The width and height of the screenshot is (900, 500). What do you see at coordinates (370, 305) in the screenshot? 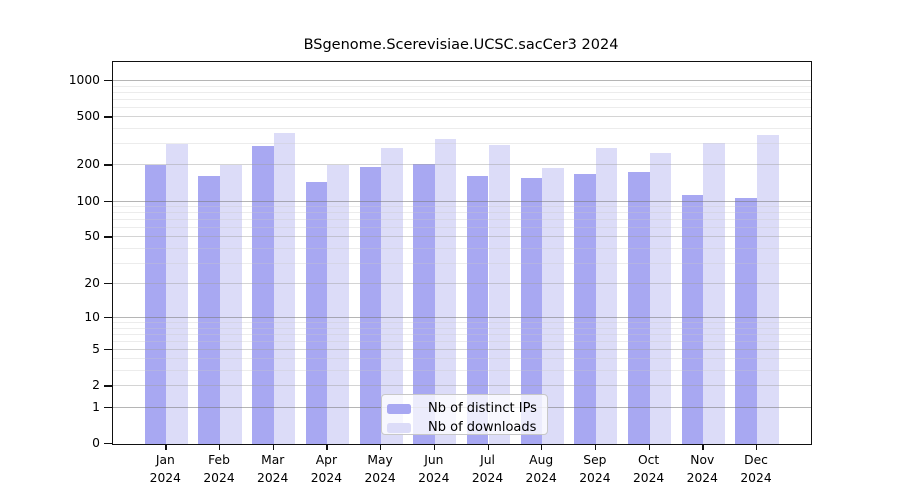
I see `bar-may-distinct-ips` at bounding box center [370, 305].